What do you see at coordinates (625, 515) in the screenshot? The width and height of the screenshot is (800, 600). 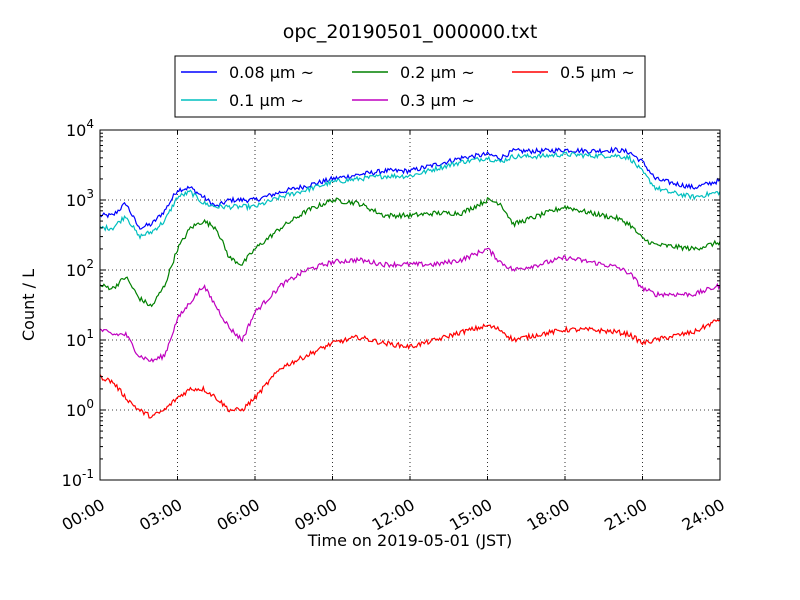 I see `x-tick-label: 21:00` at bounding box center [625, 515].